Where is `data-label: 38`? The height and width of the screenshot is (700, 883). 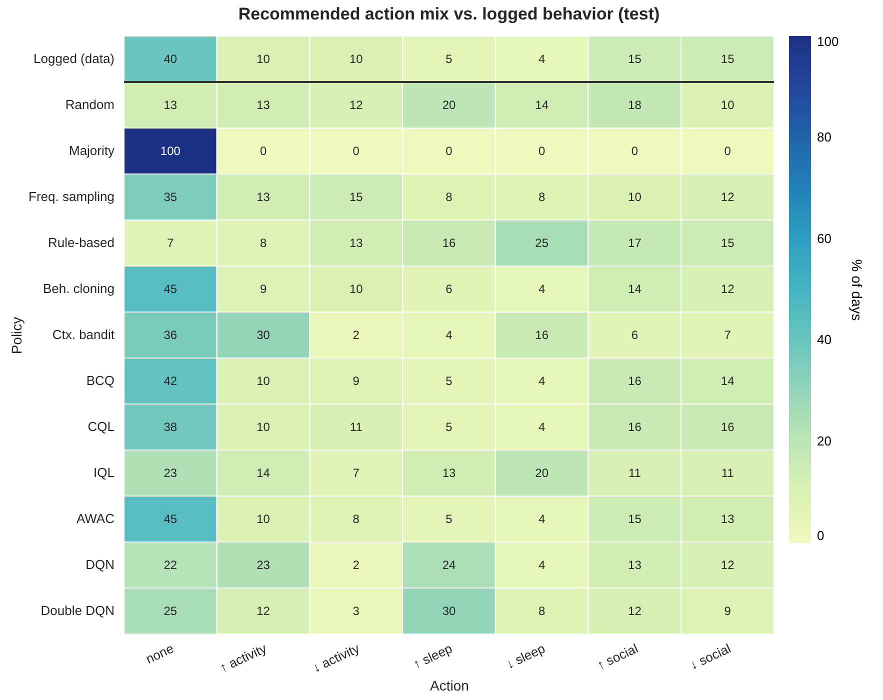 data-label: 38 is located at coordinates (171, 427).